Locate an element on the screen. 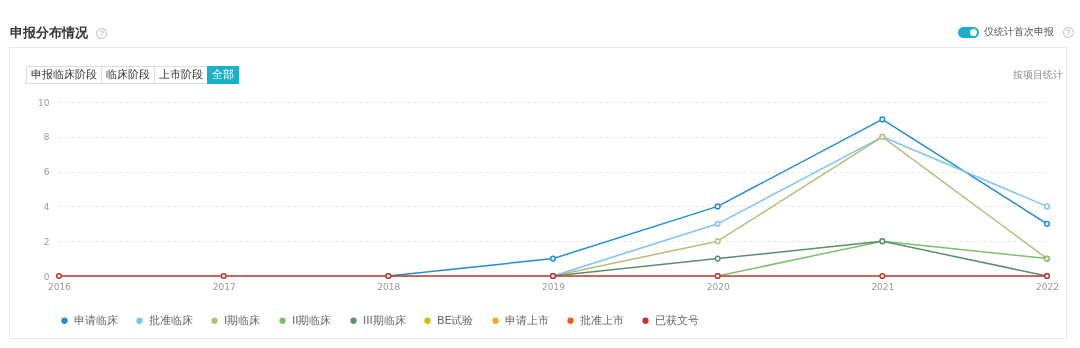  text: 申报临床阶段 is located at coordinates (64, 75).